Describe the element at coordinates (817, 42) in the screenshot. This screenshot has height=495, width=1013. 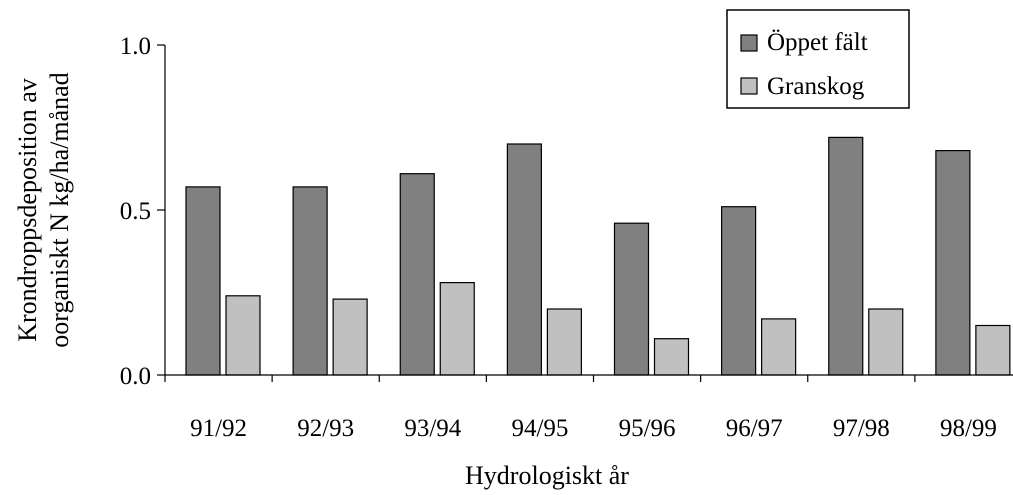
I see `legend-label-oppet-falt: Öppet fält` at that location.